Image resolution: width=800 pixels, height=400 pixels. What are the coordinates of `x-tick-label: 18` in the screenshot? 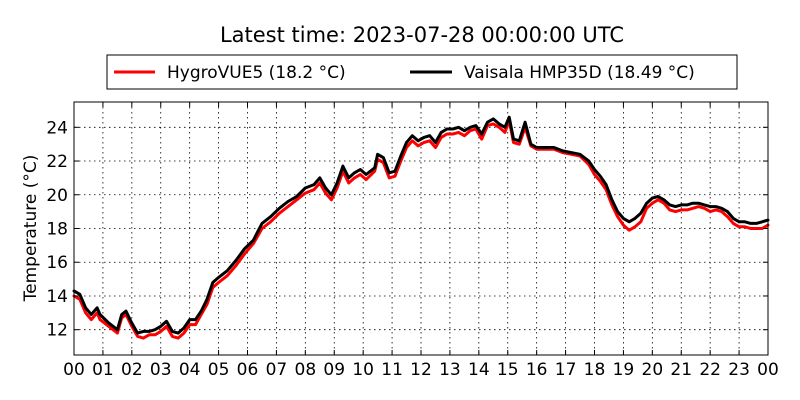 It's located at (595, 370).